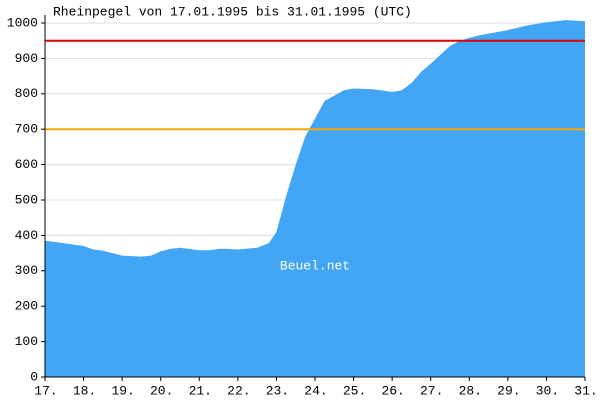 The width and height of the screenshot is (600, 405). Describe the element at coordinates (315, 265) in the screenshot. I see `watermark: Beuel.net` at that location.